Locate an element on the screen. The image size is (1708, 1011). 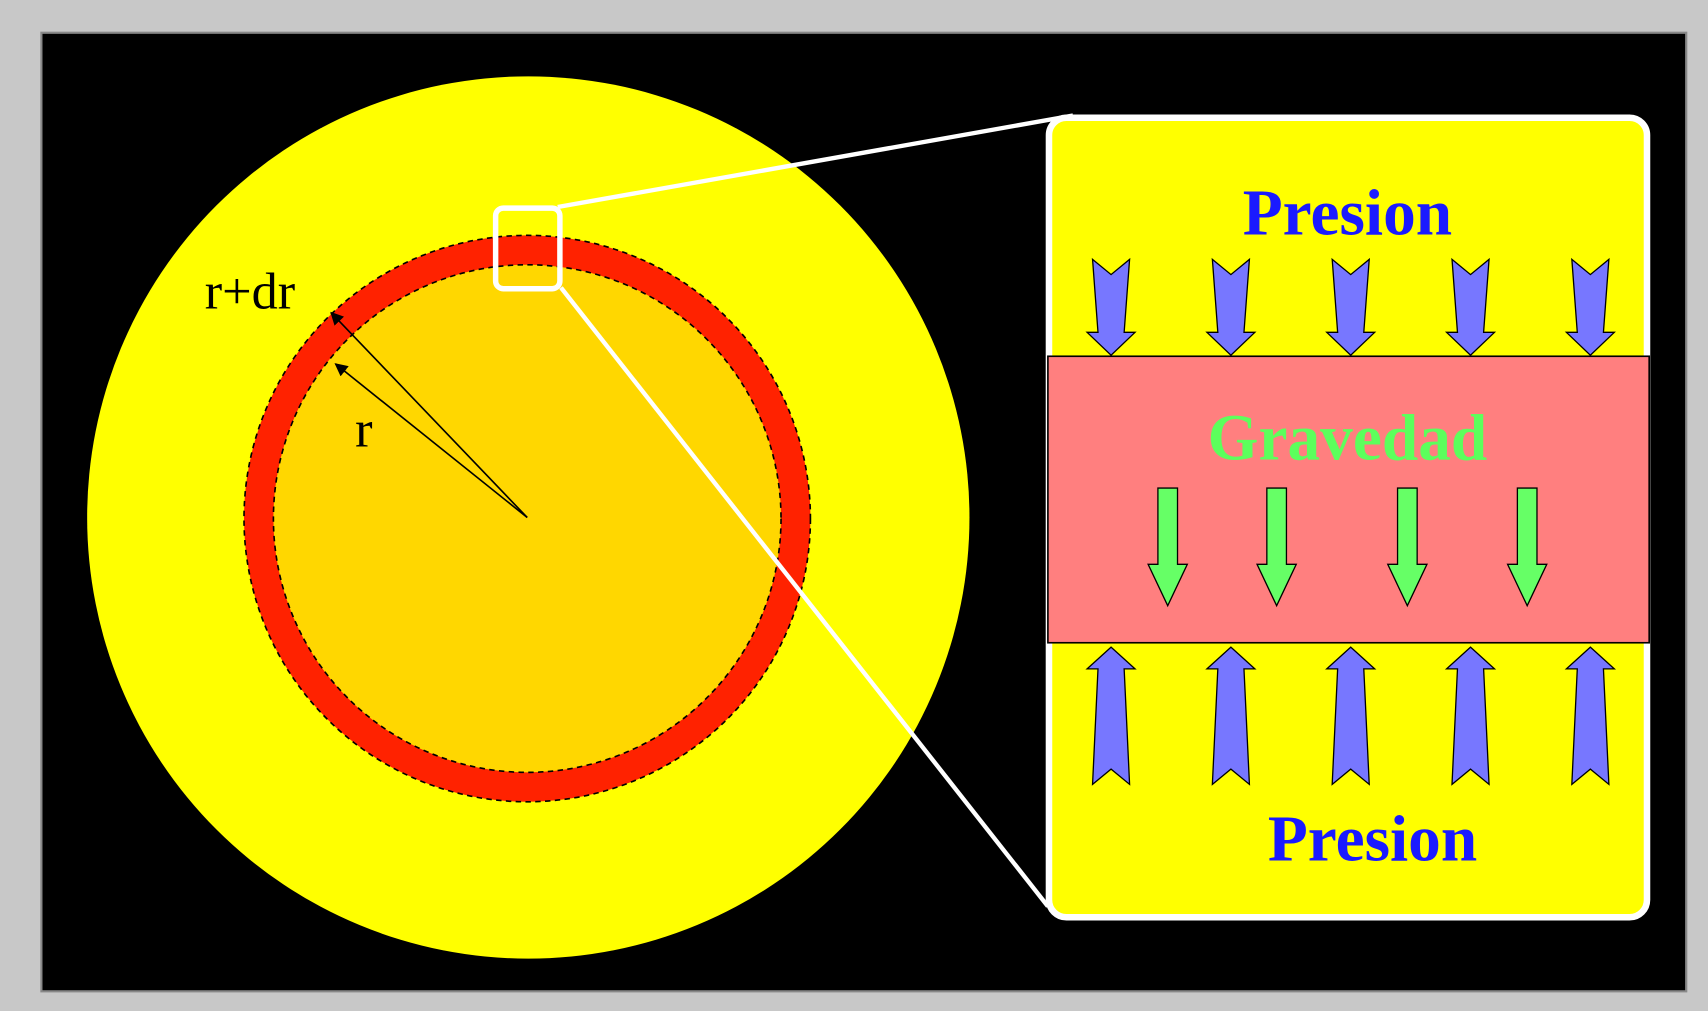
zoom-line is located at coordinates (815, 161).